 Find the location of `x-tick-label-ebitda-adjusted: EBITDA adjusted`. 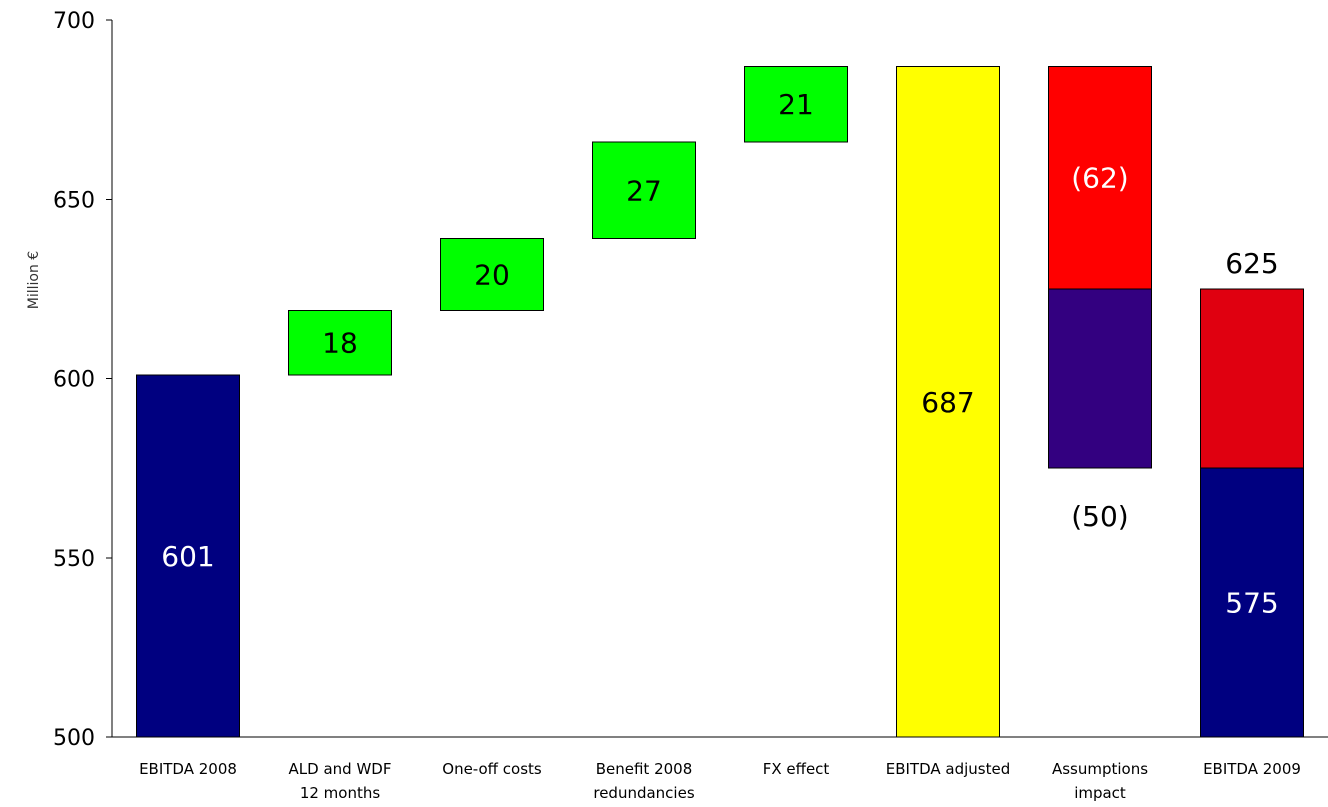

x-tick-label-ebitda-adjusted: EBITDA adjusted is located at coordinates (948, 769).